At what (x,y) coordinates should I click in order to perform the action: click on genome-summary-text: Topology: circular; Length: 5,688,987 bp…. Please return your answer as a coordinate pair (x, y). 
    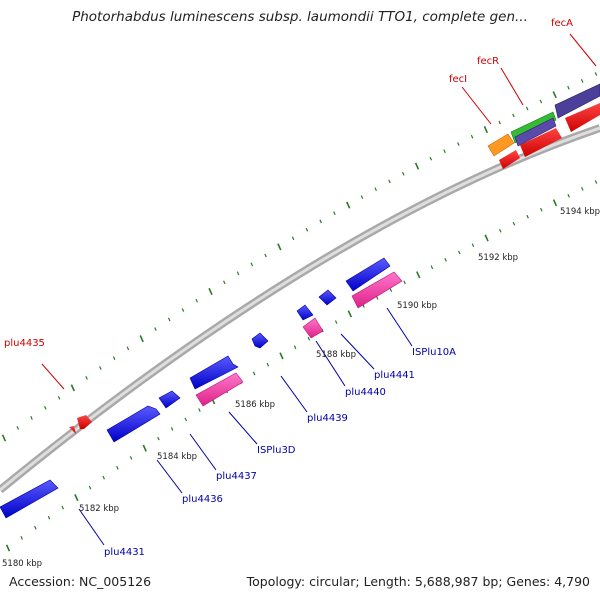
    Looking at the image, I should click on (418, 581).